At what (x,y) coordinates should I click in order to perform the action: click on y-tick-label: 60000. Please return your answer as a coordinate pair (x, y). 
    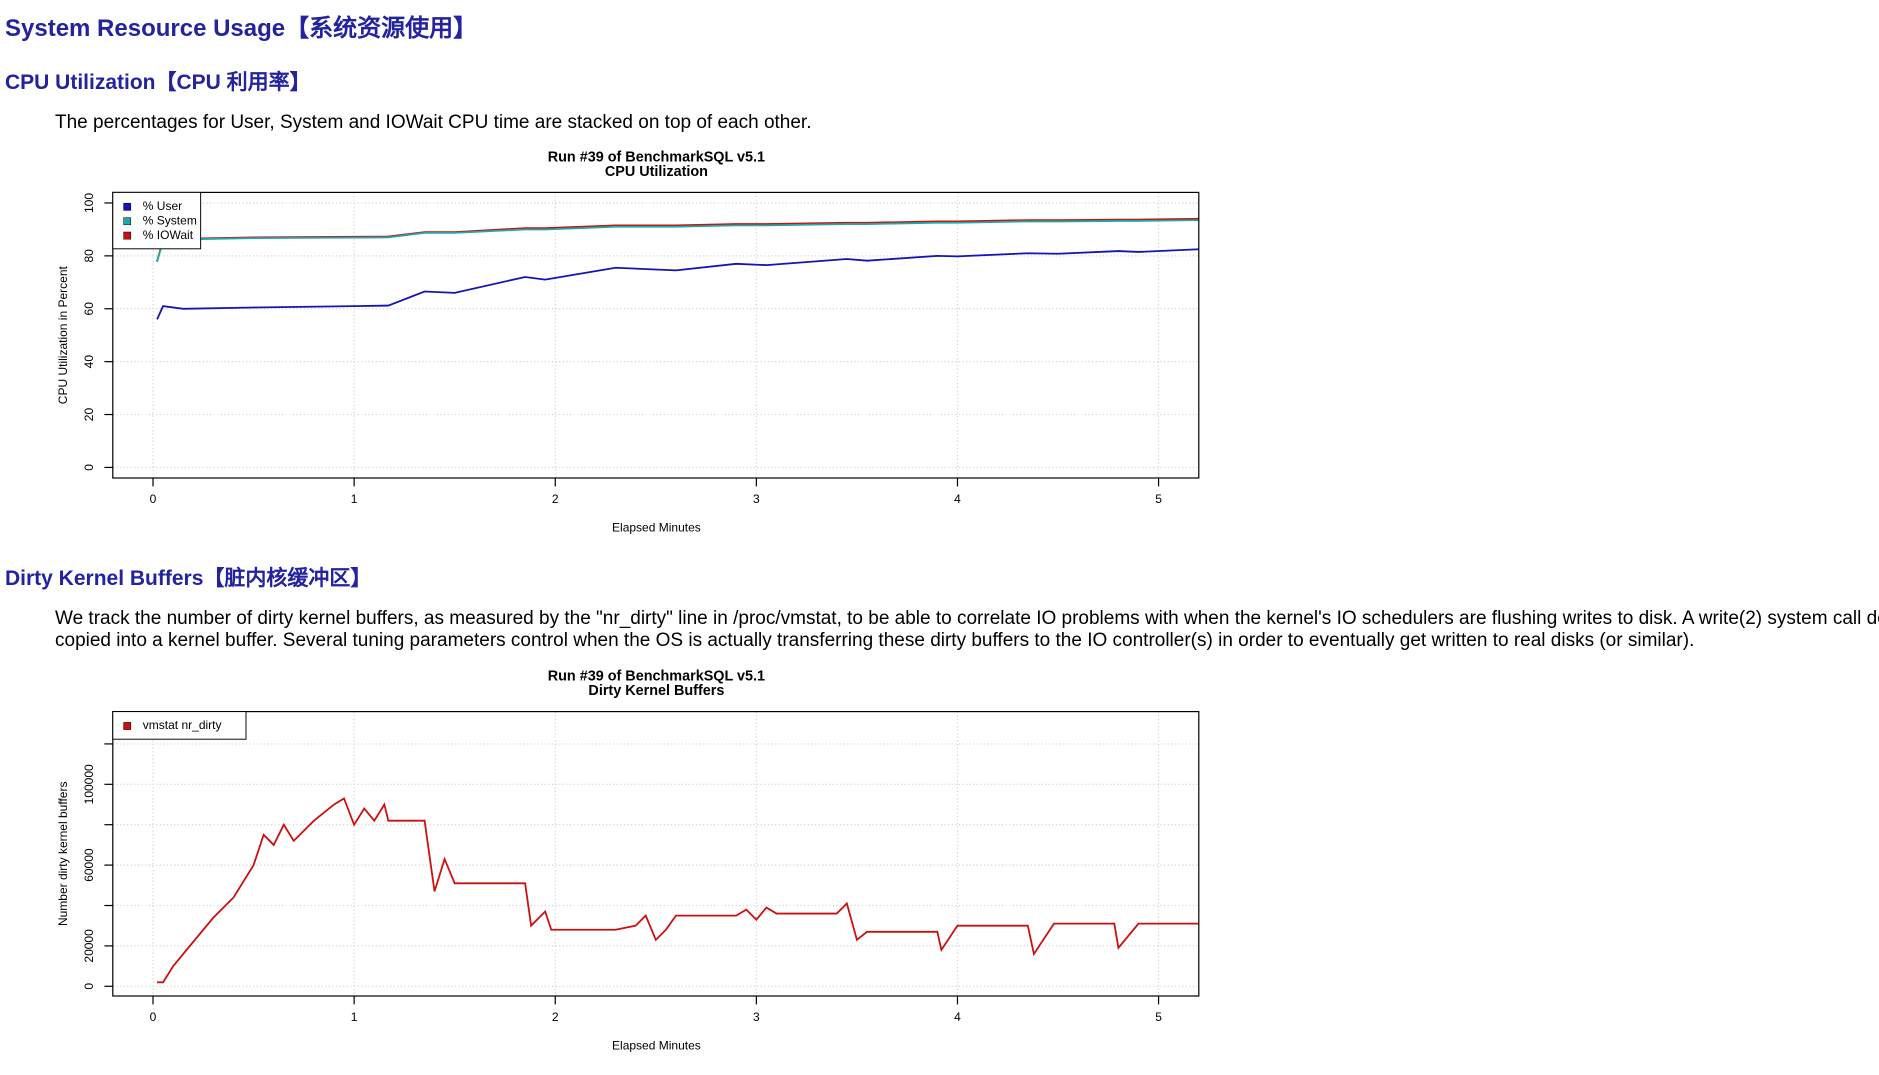
    Looking at the image, I should click on (89, 865).